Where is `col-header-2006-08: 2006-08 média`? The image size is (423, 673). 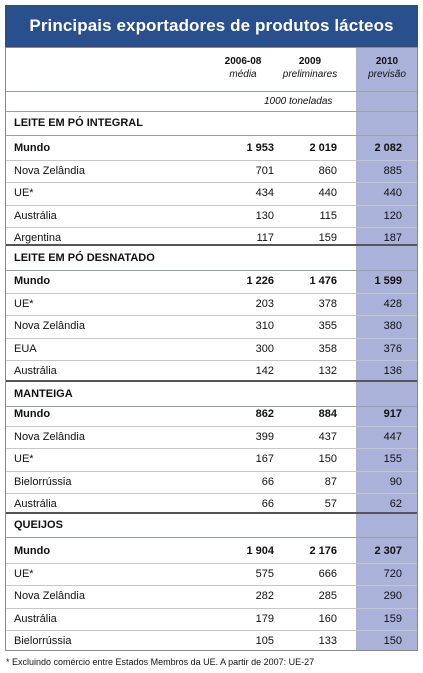 col-header-2006-08: 2006-08 média is located at coordinates (243, 68).